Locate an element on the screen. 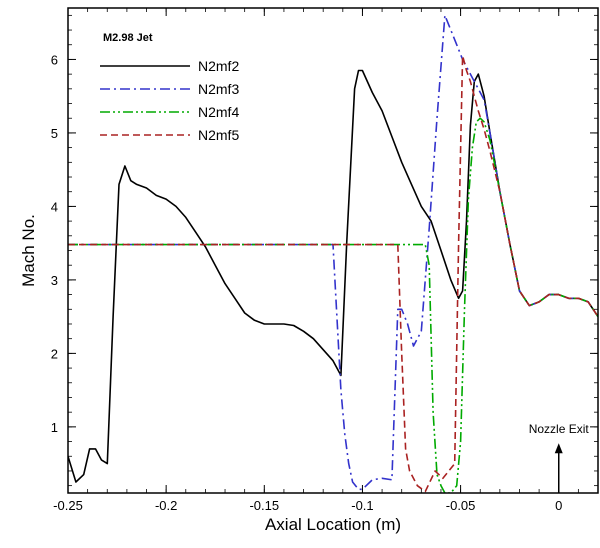  y-tick-label: 3 is located at coordinates (54, 280).